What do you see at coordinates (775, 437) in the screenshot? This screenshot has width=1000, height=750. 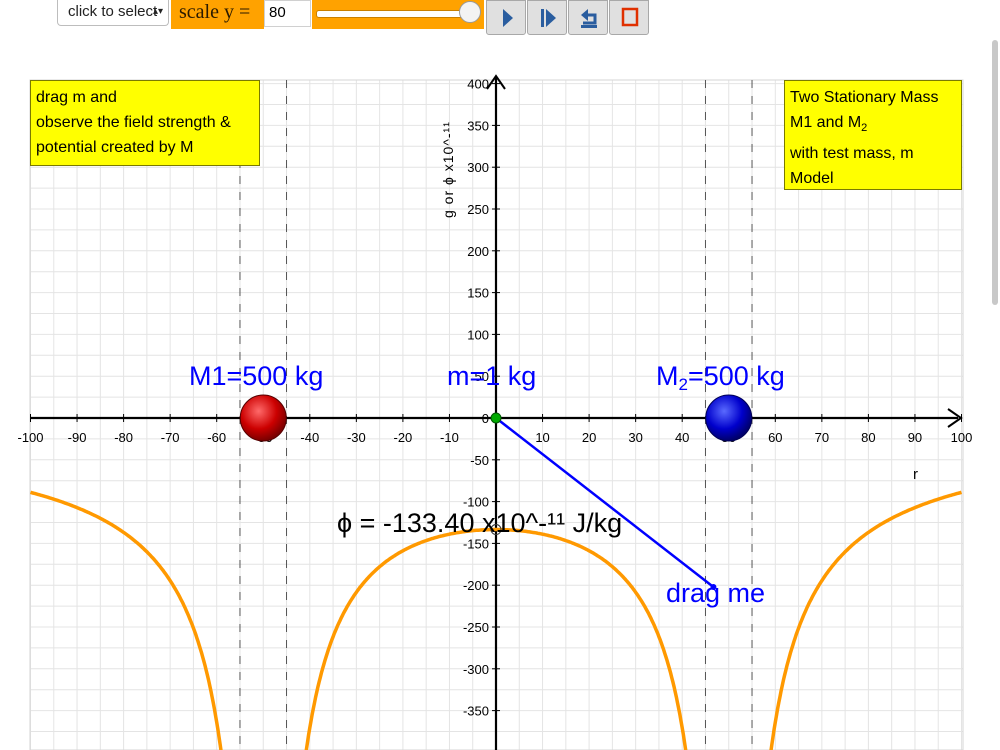 I see `x-tick-label: 60` at bounding box center [775, 437].